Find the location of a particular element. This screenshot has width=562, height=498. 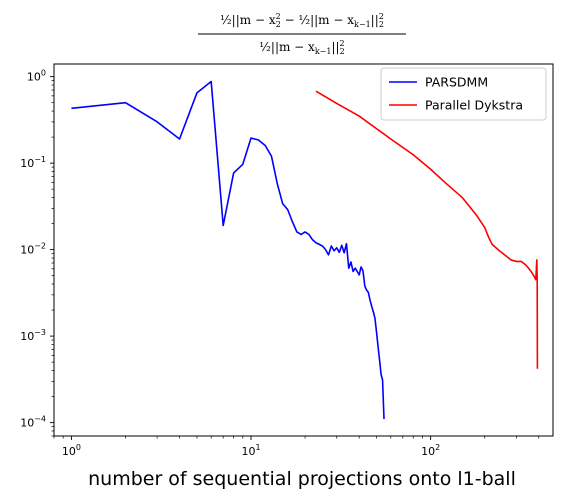

legend: PARSDMM Parallel Dykstra is located at coordinates (463, 94).